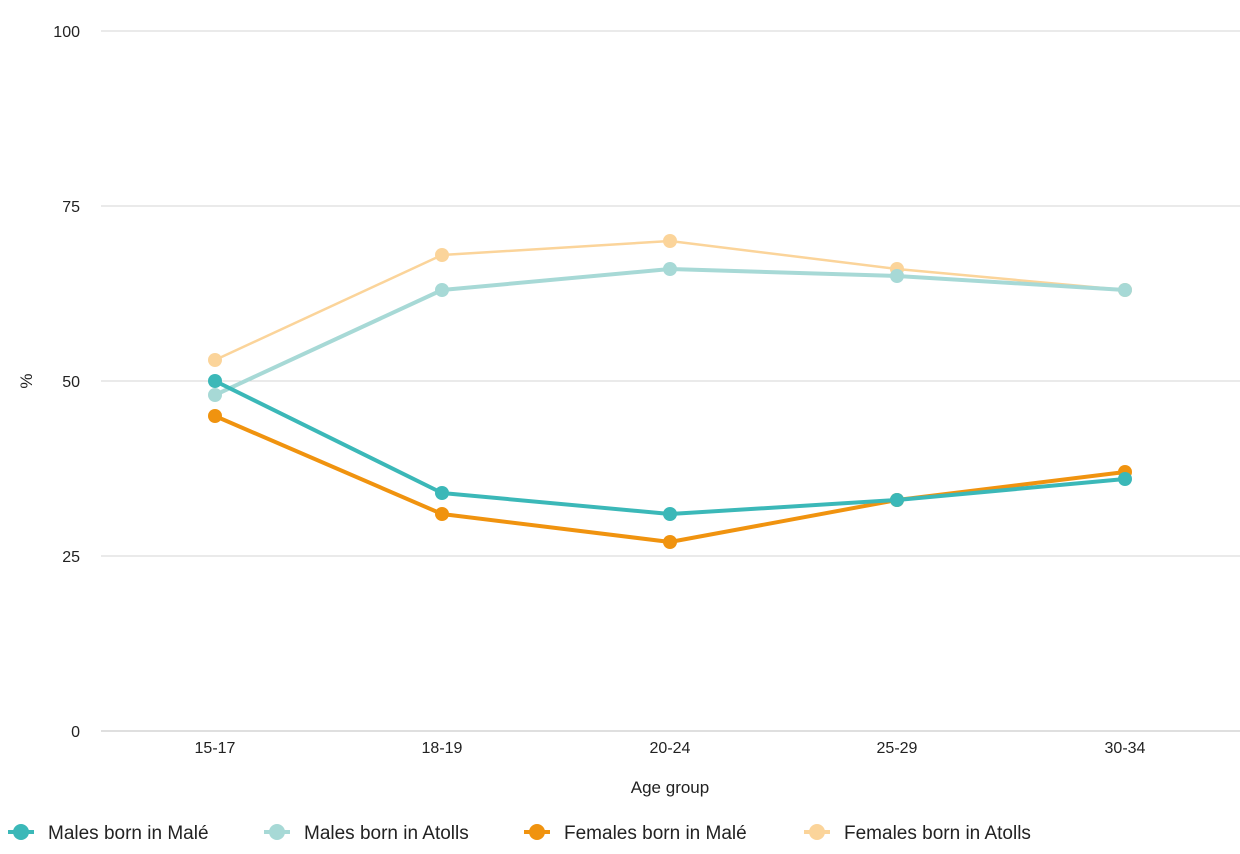 The height and width of the screenshot is (854, 1240). I want to click on y-tick-label: 0, so click(75, 732).